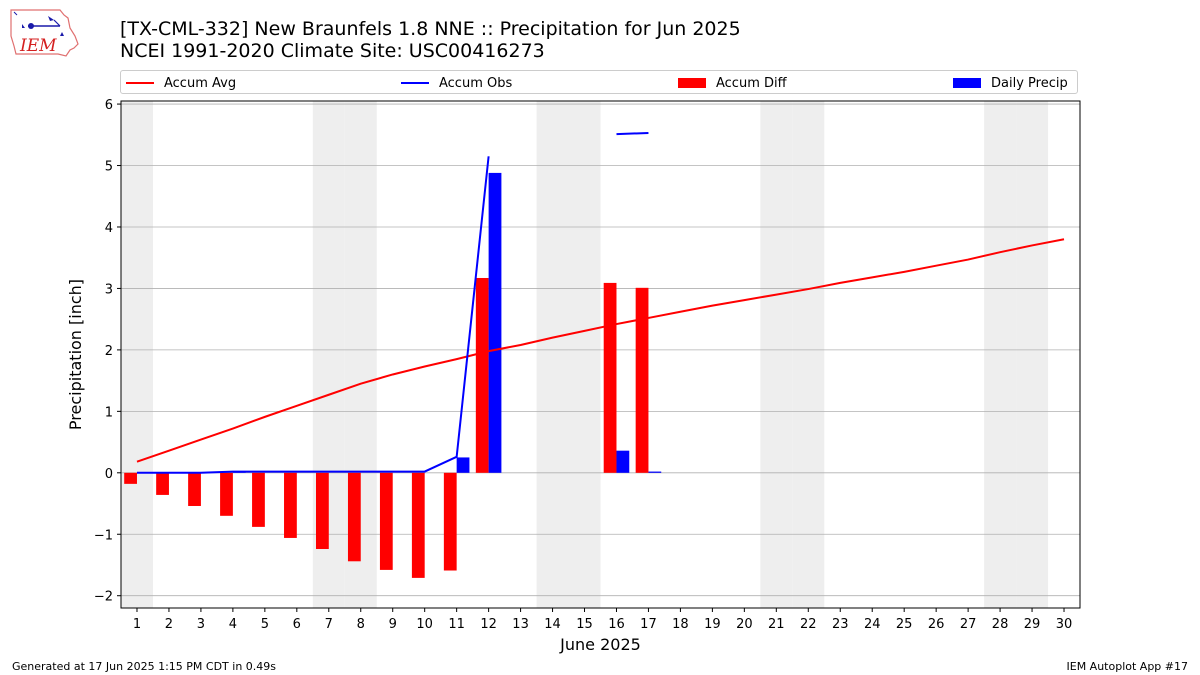 This screenshot has width=1200, height=675. Describe the element at coordinates (1000, 624) in the screenshot. I see `x-tick-label: 28` at that location.